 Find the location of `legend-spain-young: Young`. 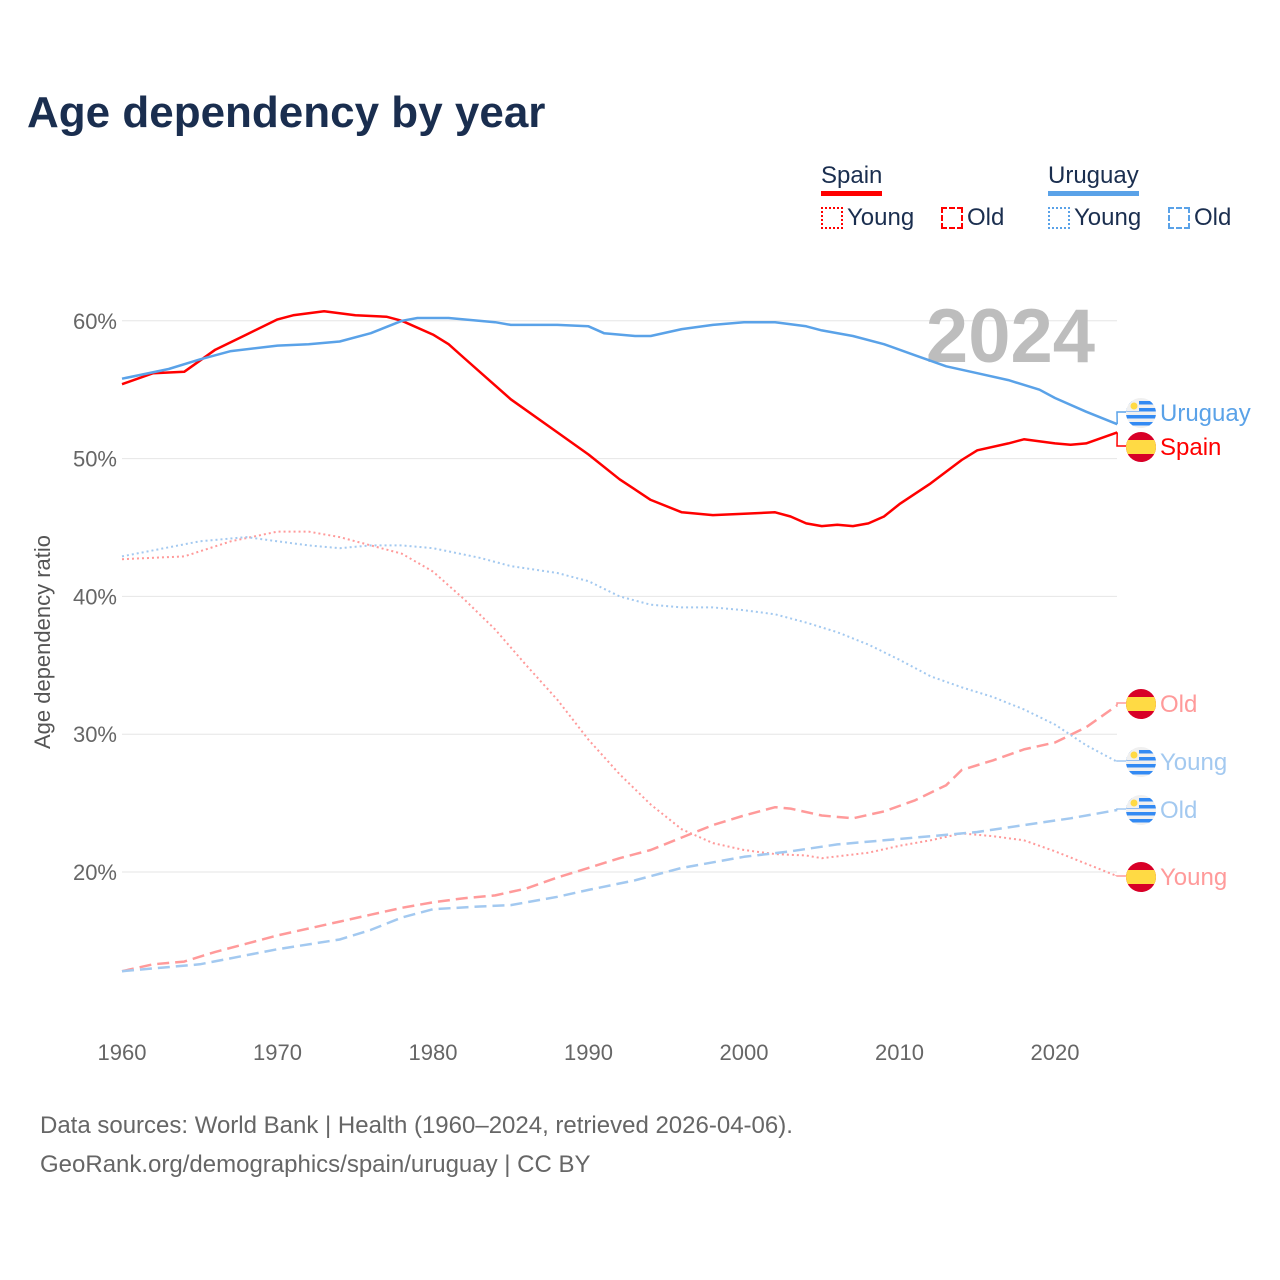

legend-spain-young: Young is located at coordinates (867, 218).